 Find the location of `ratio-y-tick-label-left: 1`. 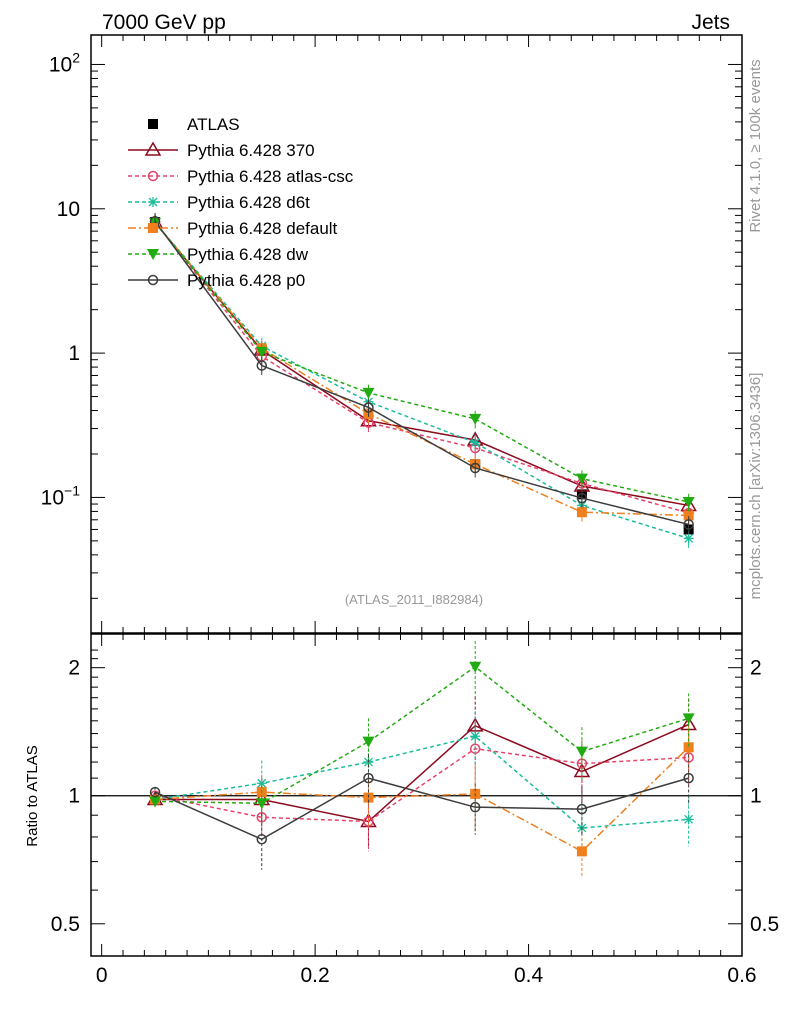

ratio-y-tick-label-left: 1 is located at coordinates (74, 796).